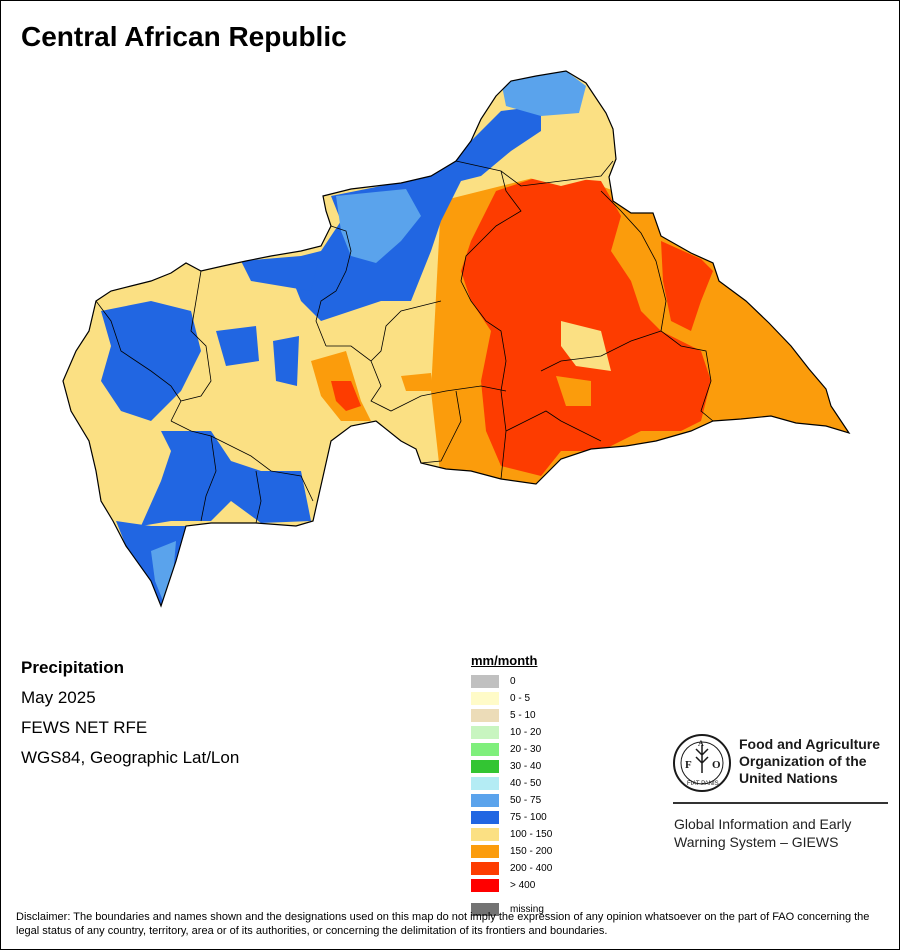 This screenshot has width=900, height=950. What do you see at coordinates (507, 909) in the screenshot?
I see `legend-item-missing: missing` at bounding box center [507, 909].